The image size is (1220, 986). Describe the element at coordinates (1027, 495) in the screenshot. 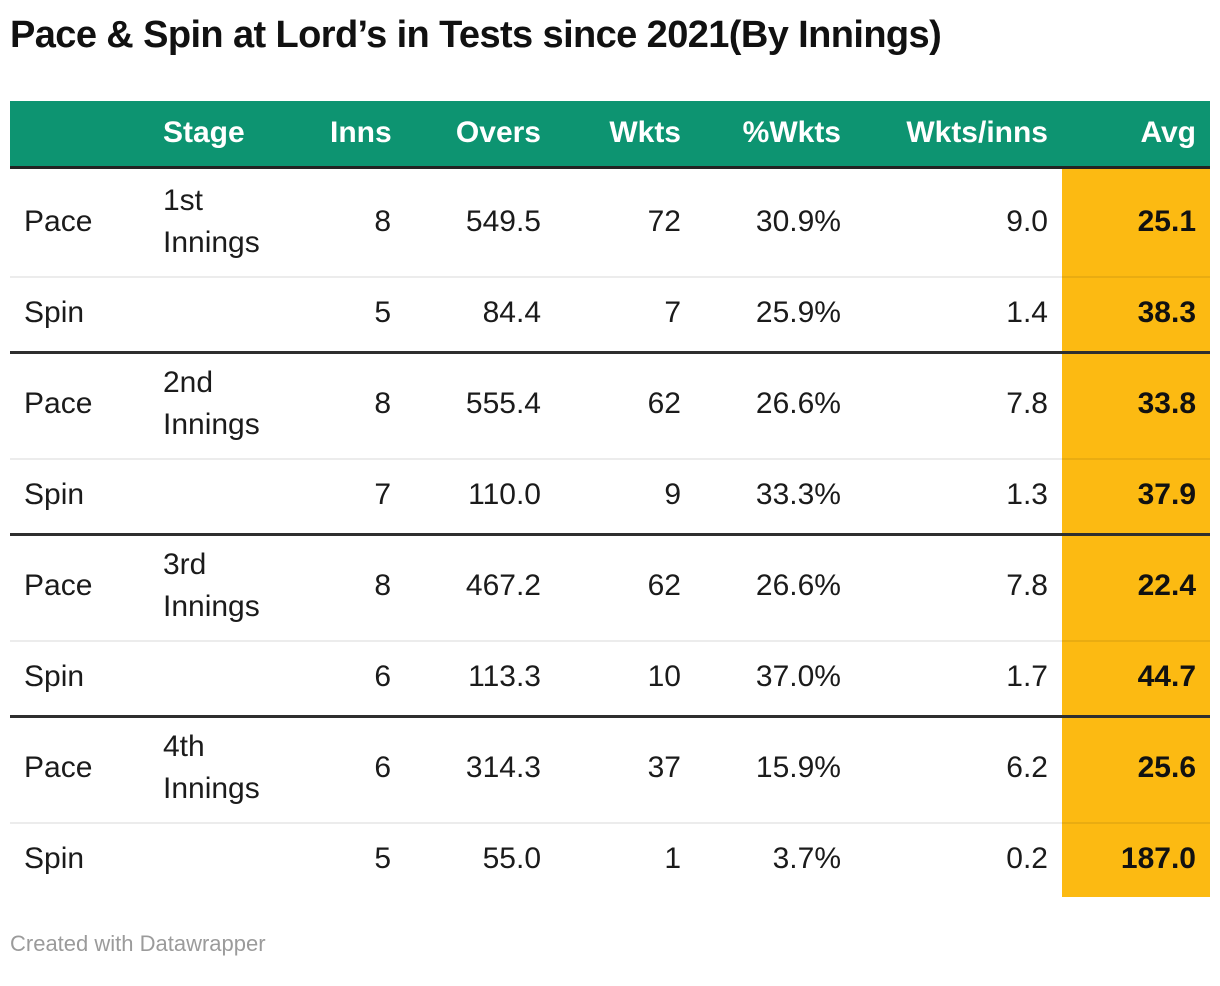

I see `cell-wkts-per-inns: 1.3` at that location.